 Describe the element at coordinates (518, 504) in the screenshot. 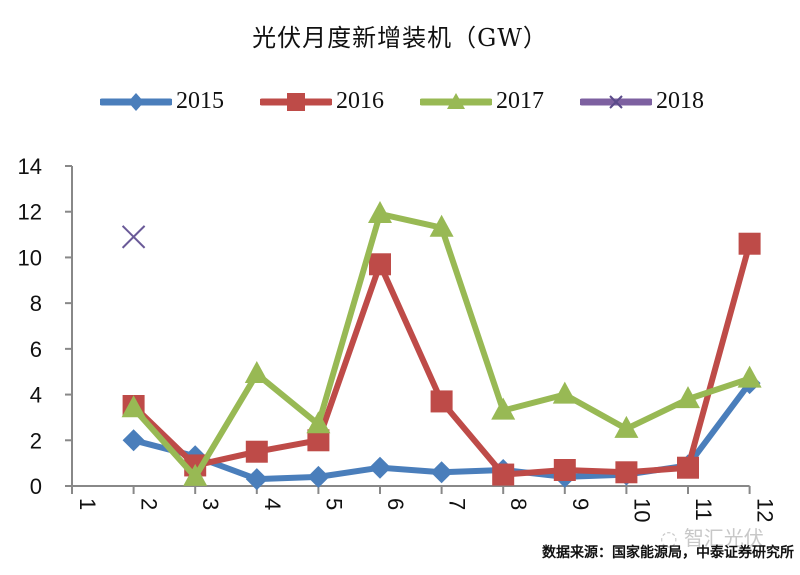

I see `x-tick-label: 8` at that location.